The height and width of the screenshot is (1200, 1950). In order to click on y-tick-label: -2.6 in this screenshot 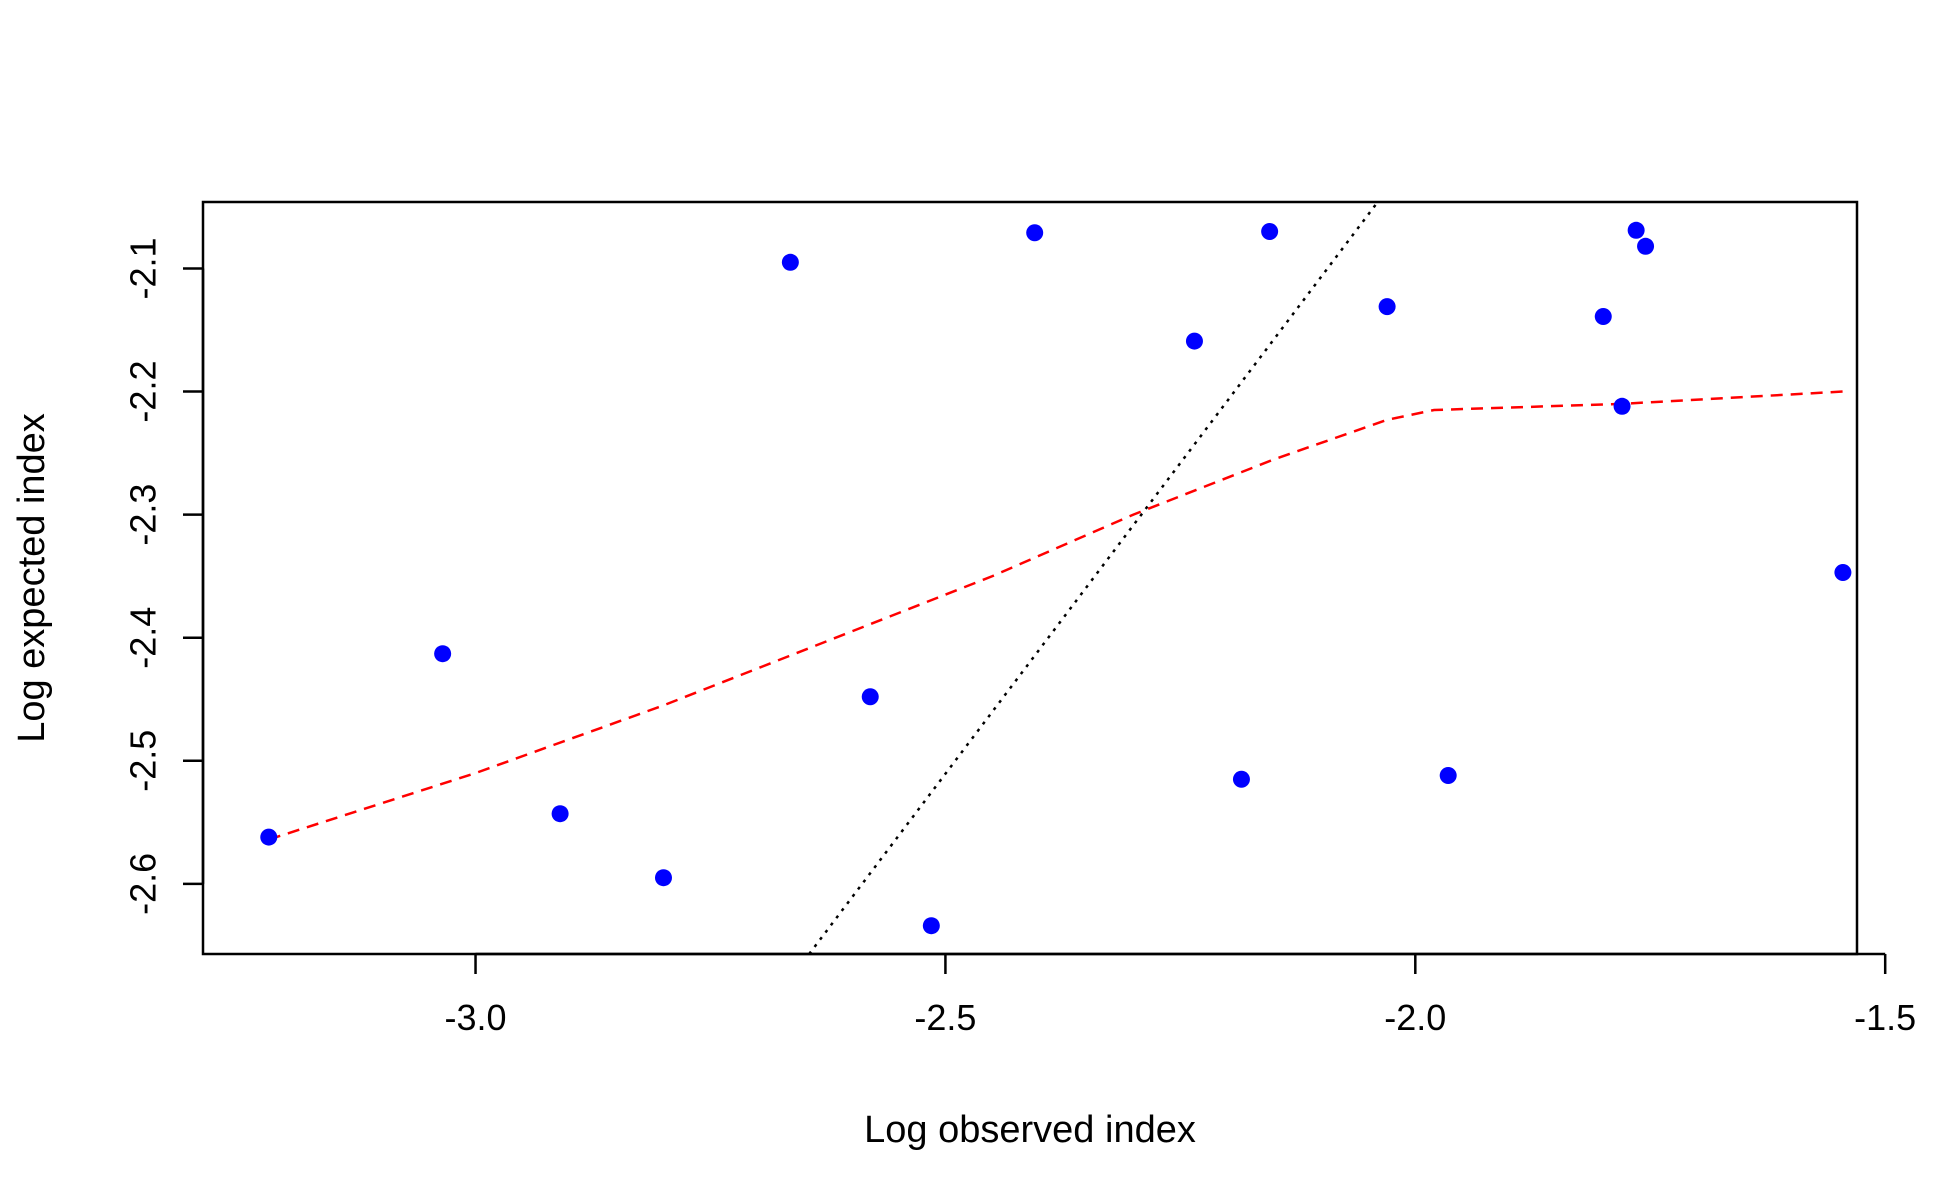, I will do `click(143, 884)`.